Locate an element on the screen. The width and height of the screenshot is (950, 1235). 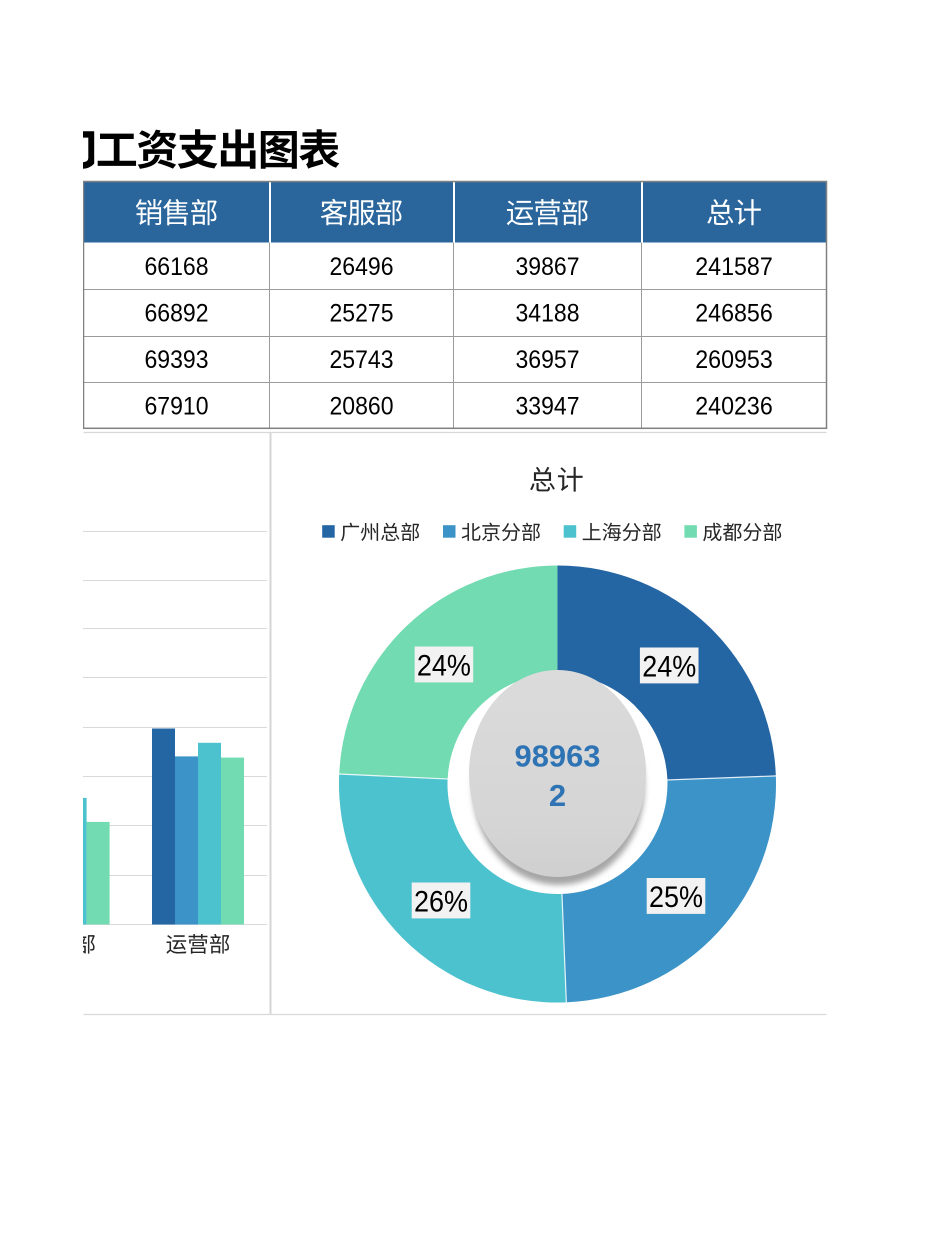
svg-text: 66892 is located at coordinates (177, 313).